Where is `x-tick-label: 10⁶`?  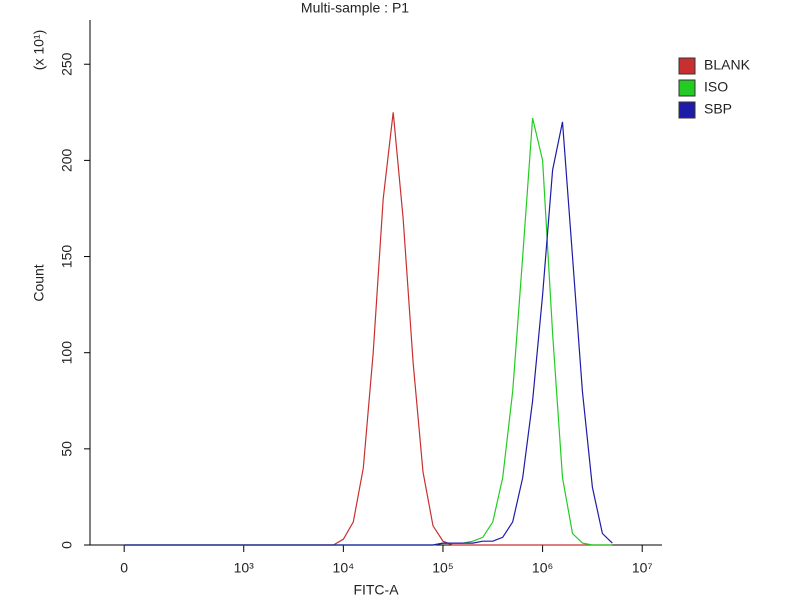
x-tick-label: 10⁶ is located at coordinates (542, 568).